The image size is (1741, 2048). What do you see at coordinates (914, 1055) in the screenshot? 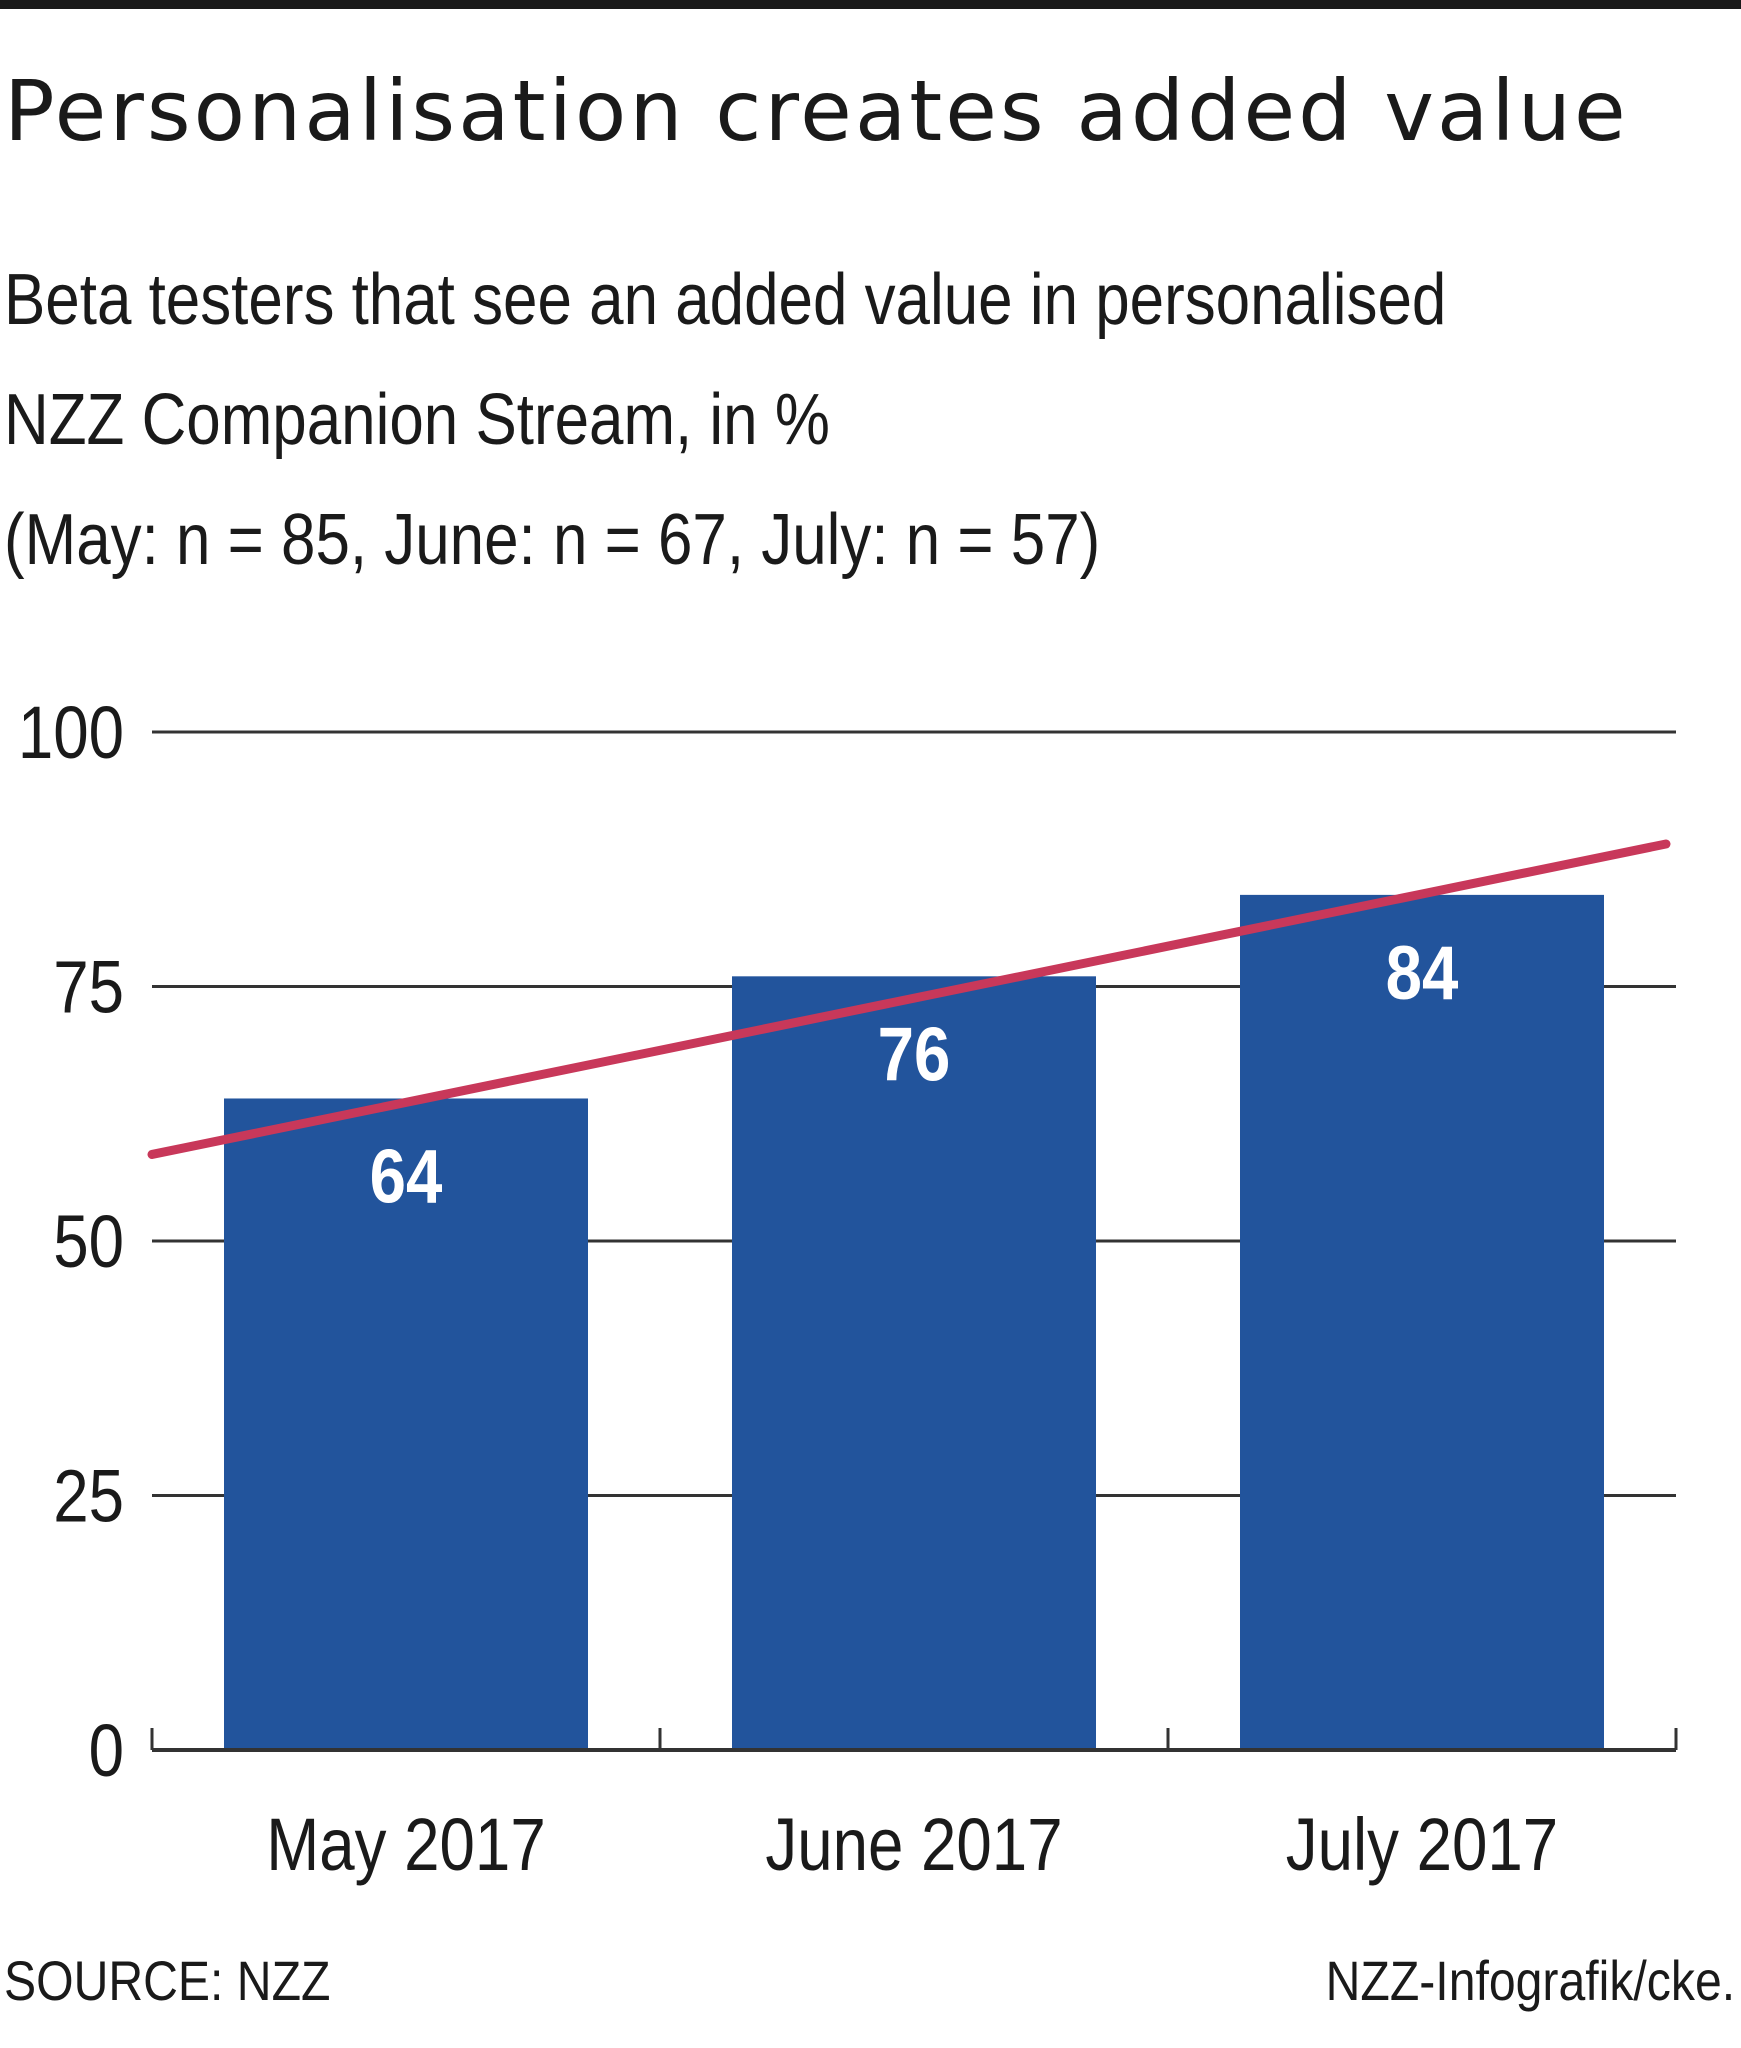
I see `bar-value-label: 76` at bounding box center [914, 1055].